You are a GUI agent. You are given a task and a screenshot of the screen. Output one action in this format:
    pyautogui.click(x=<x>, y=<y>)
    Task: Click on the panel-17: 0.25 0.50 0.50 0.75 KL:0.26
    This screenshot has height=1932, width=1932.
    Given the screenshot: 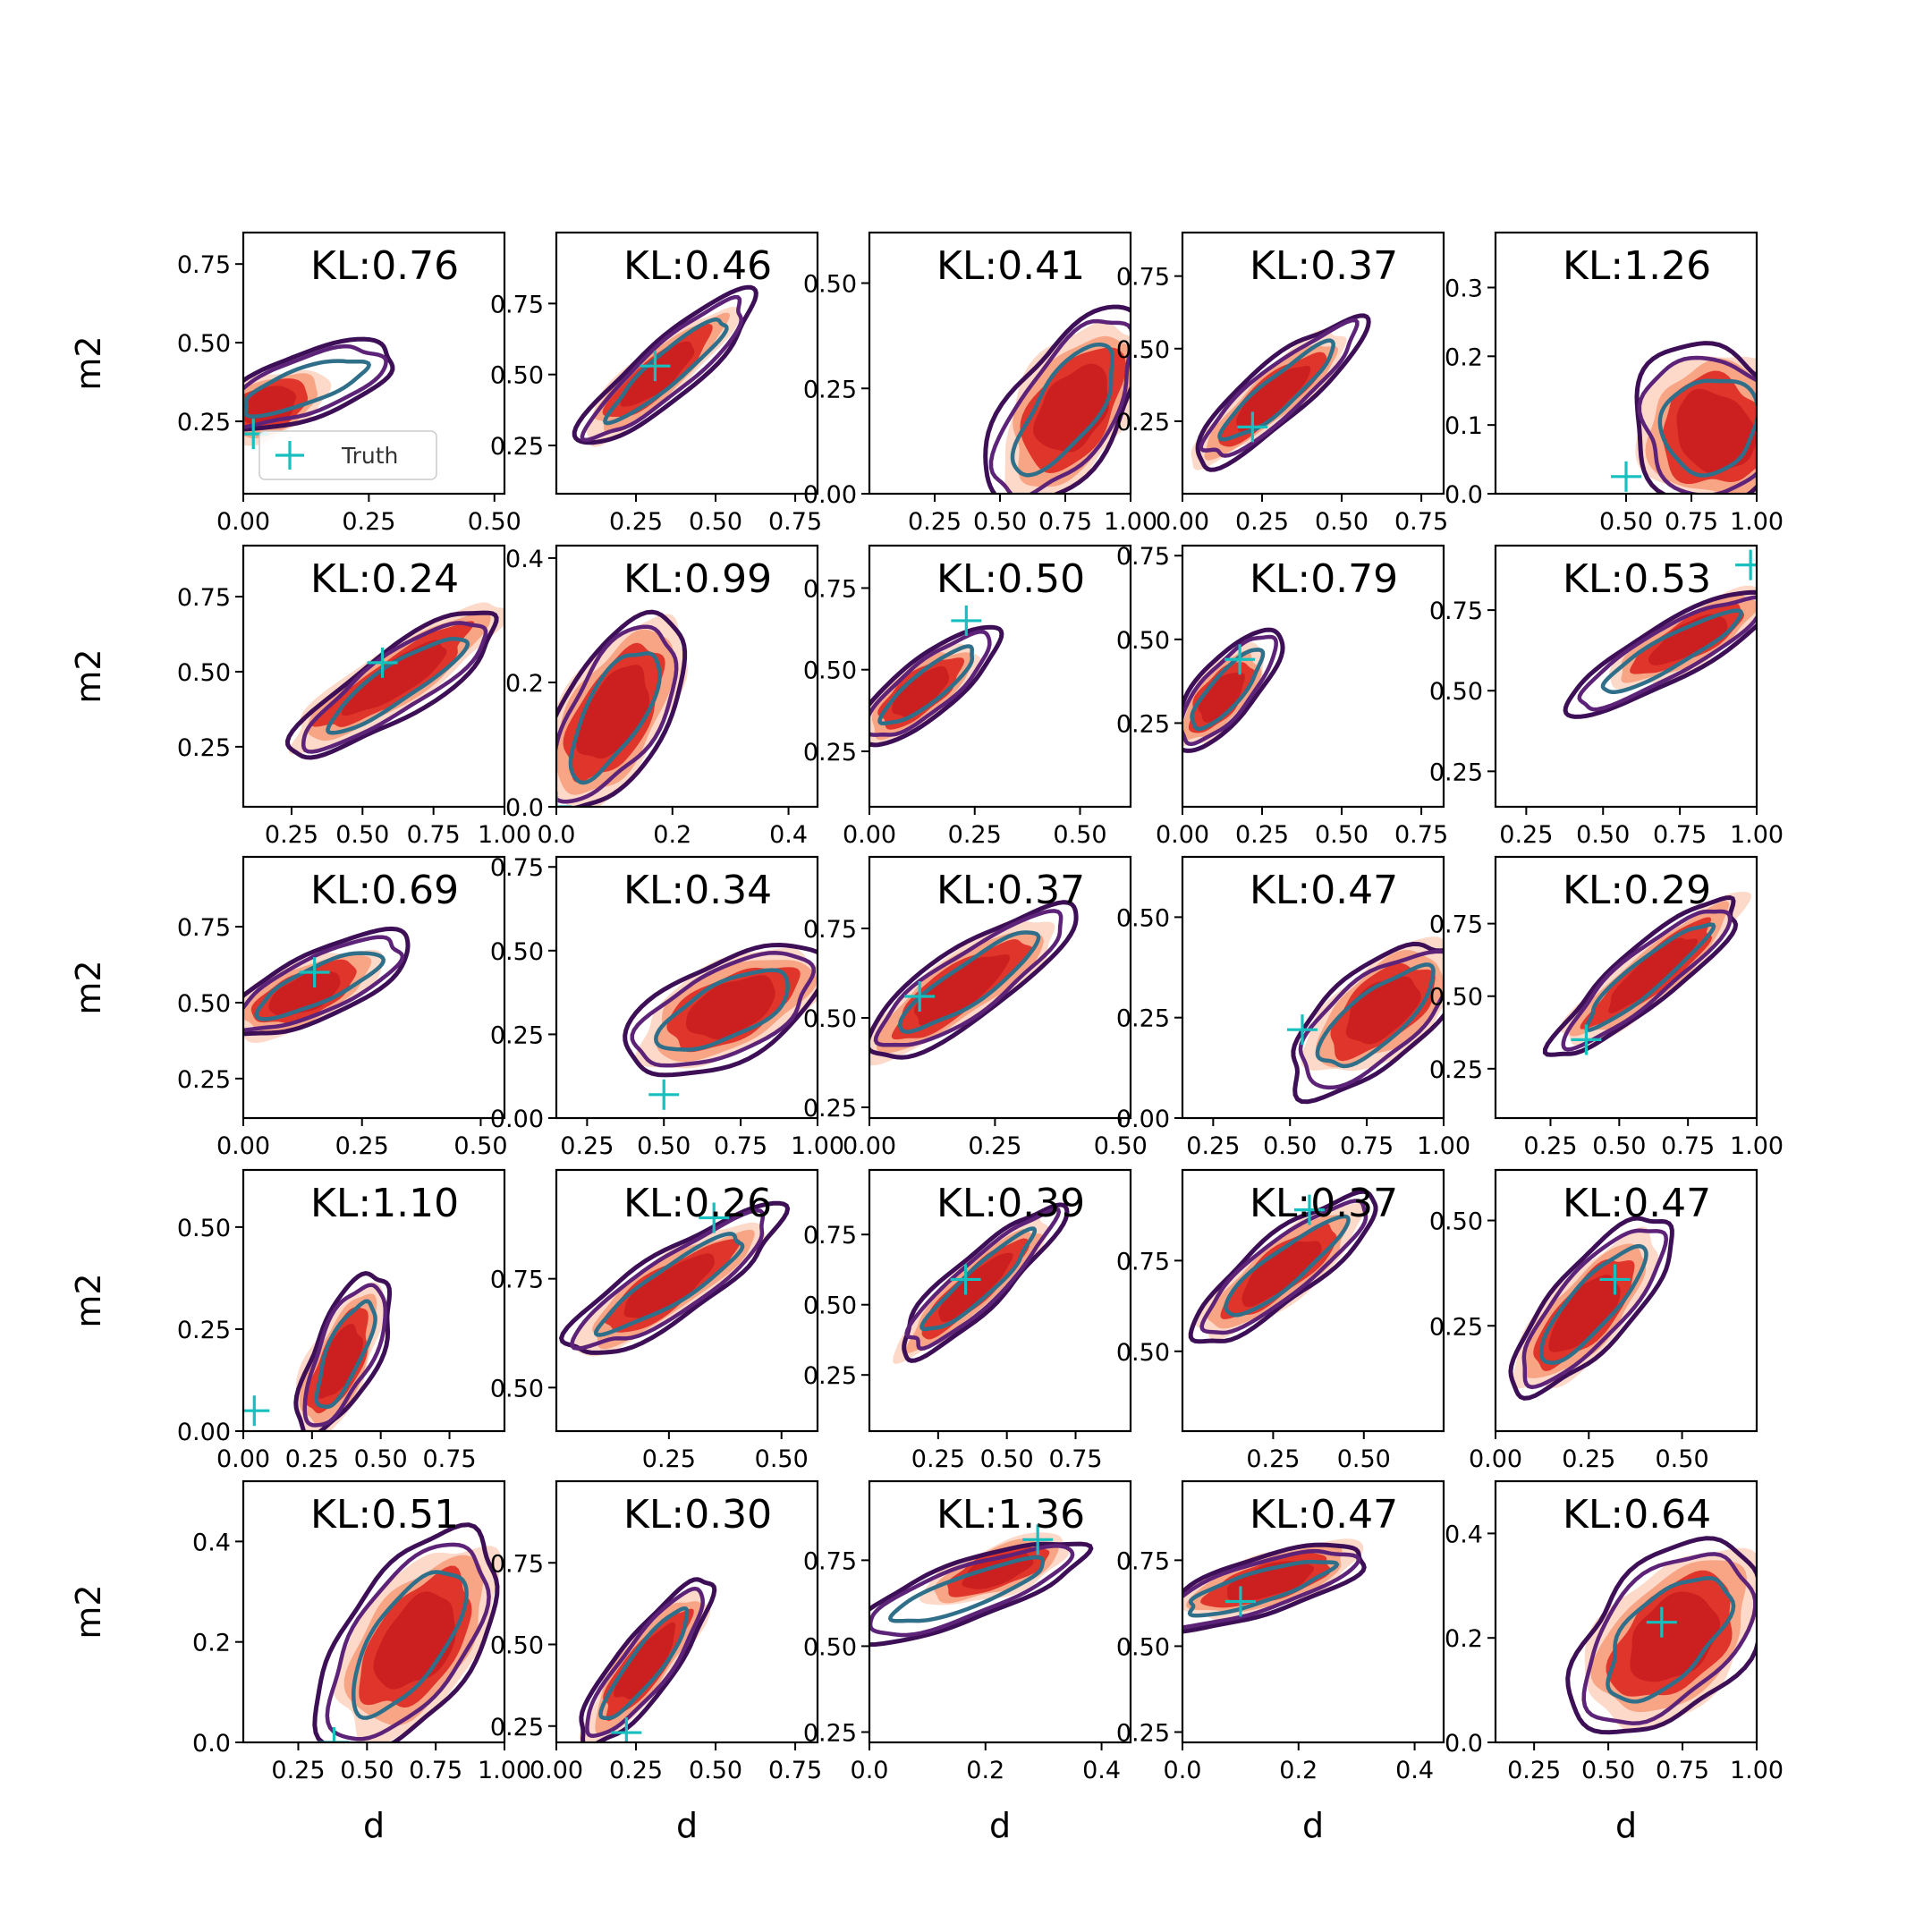 What is the action you would take?
    pyautogui.click(x=654, y=1320)
    